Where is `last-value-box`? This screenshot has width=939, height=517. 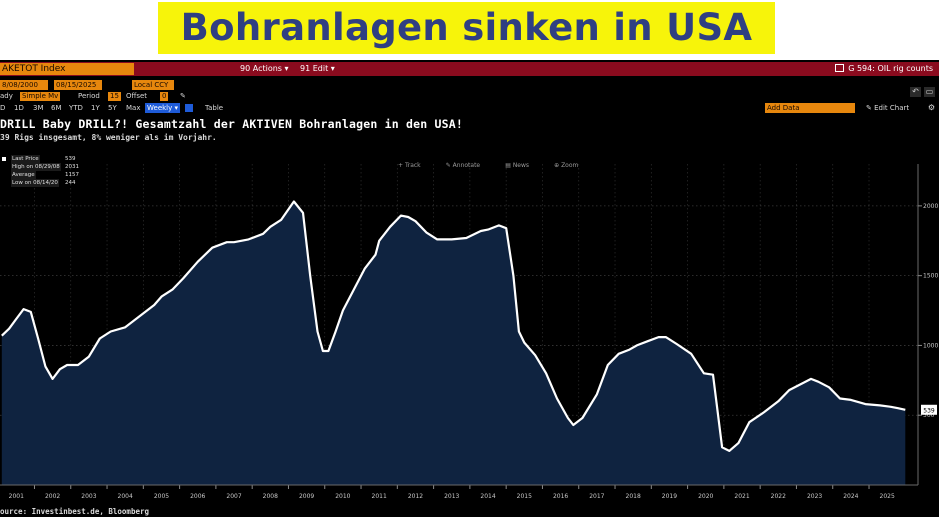
last-value-box is located at coordinates (929, 409).